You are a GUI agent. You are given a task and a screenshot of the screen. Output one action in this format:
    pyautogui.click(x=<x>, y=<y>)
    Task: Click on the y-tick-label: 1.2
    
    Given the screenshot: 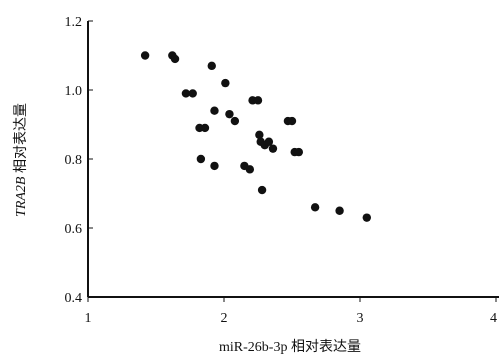 What is the action you would take?
    pyautogui.click(x=74, y=22)
    